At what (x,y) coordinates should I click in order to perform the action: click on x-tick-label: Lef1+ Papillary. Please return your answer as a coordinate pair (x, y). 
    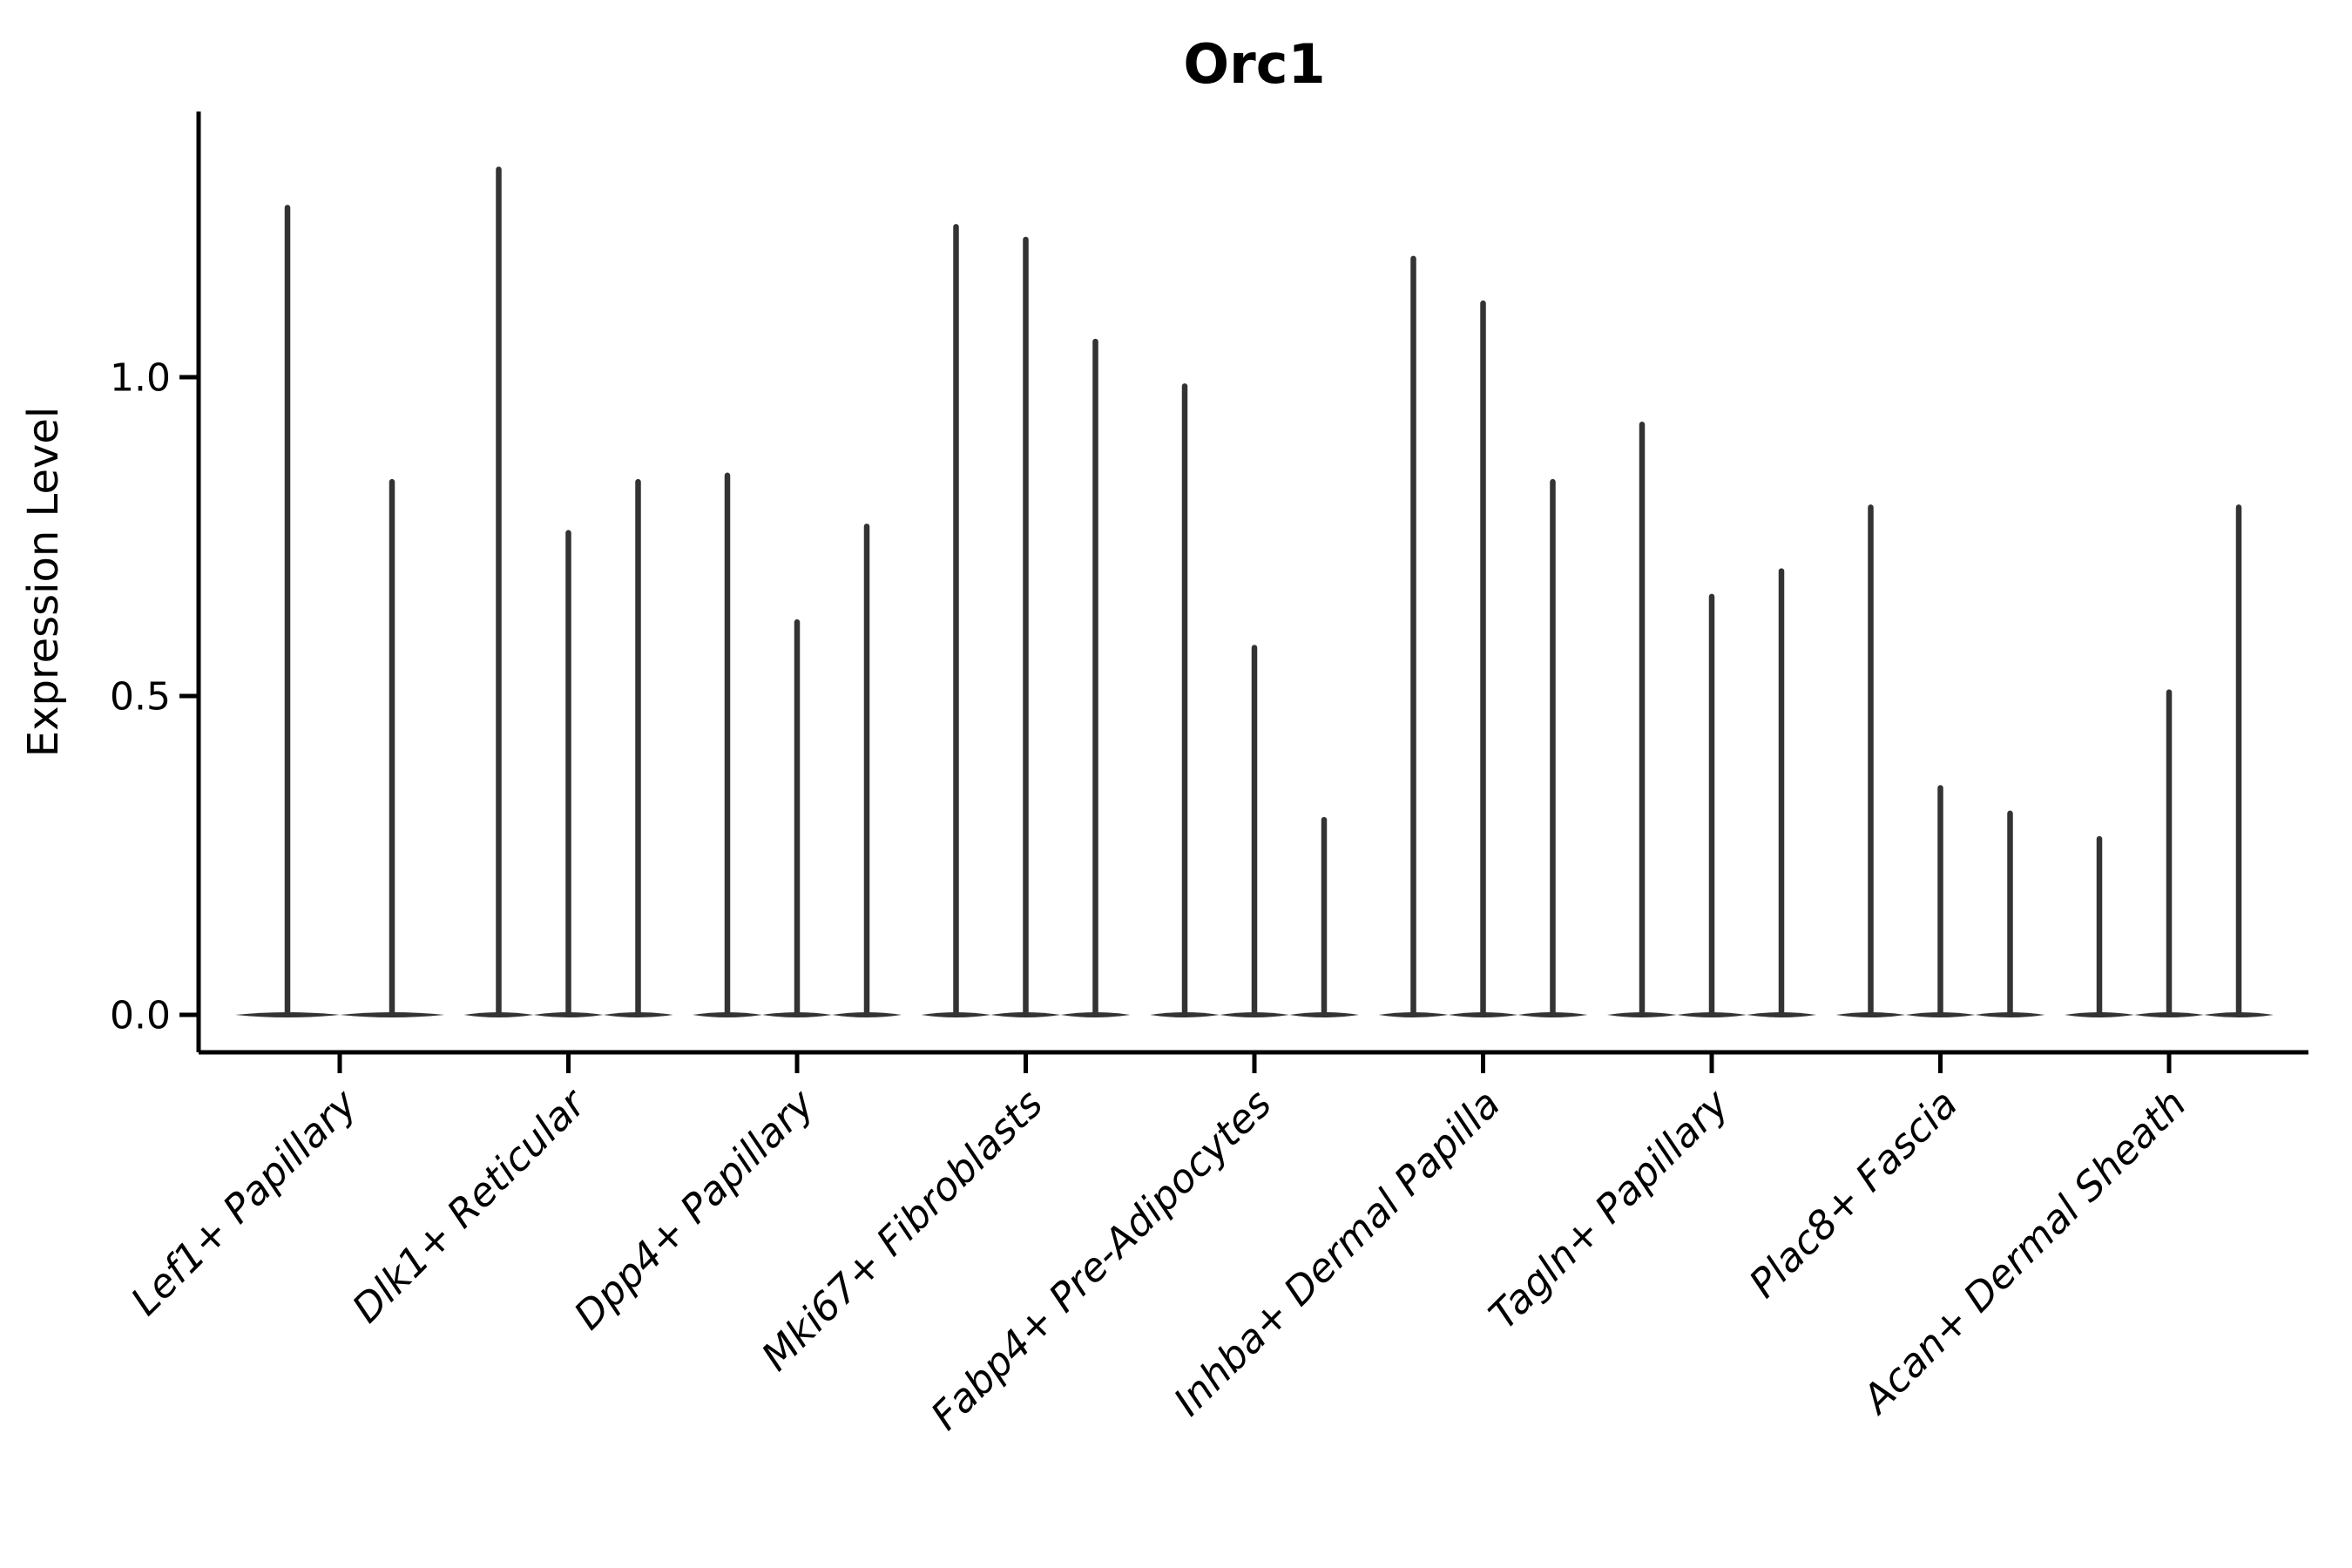
    Looking at the image, I should click on (245, 1201).